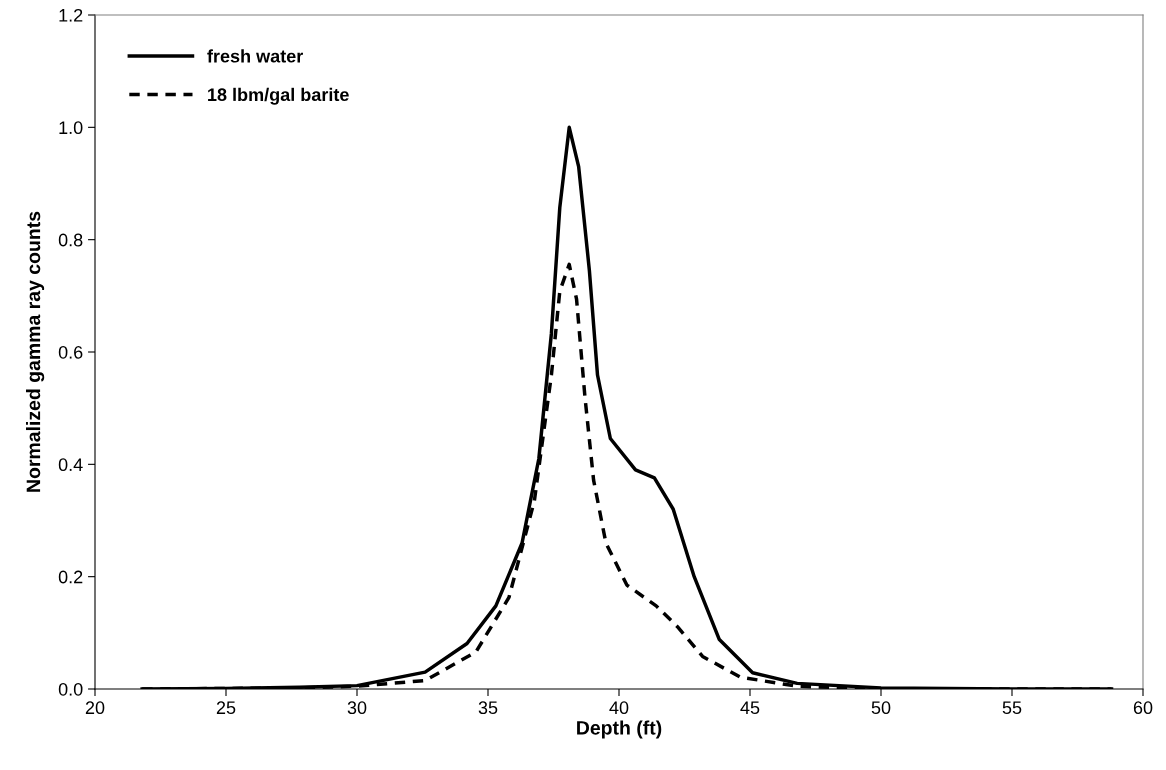 Image resolution: width=1166 pixels, height=770 pixels. I want to click on y-tick-label: 0.2, so click(70, 577).